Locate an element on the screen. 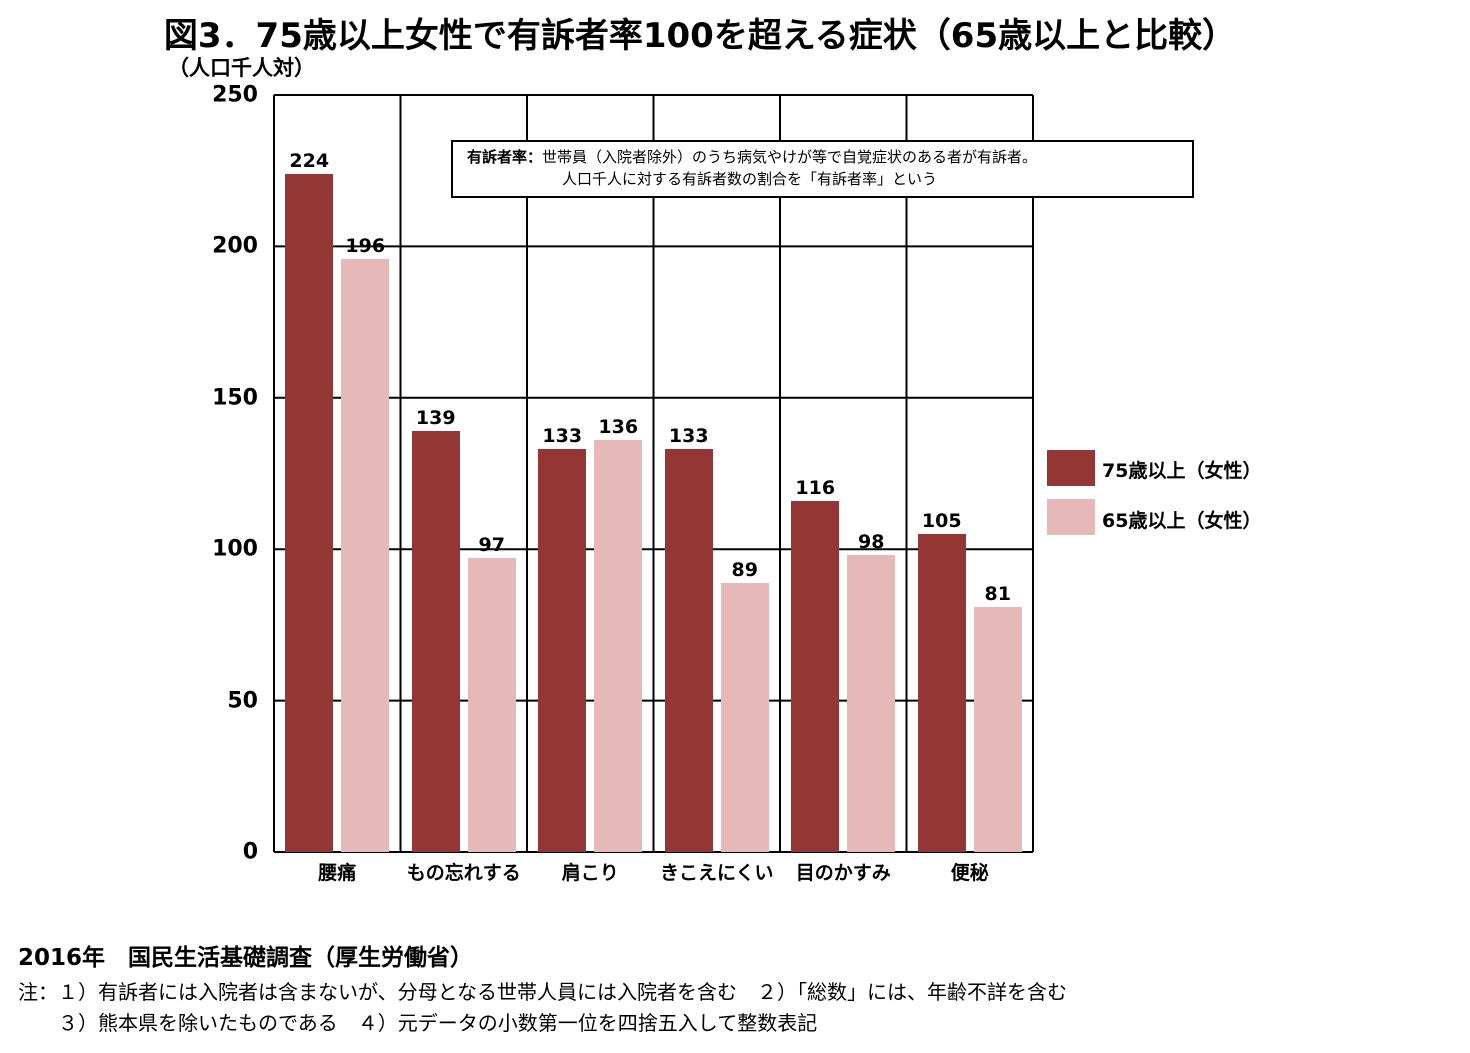 This screenshot has width=1470, height=1053. bar-value-label: 116 is located at coordinates (815, 487).